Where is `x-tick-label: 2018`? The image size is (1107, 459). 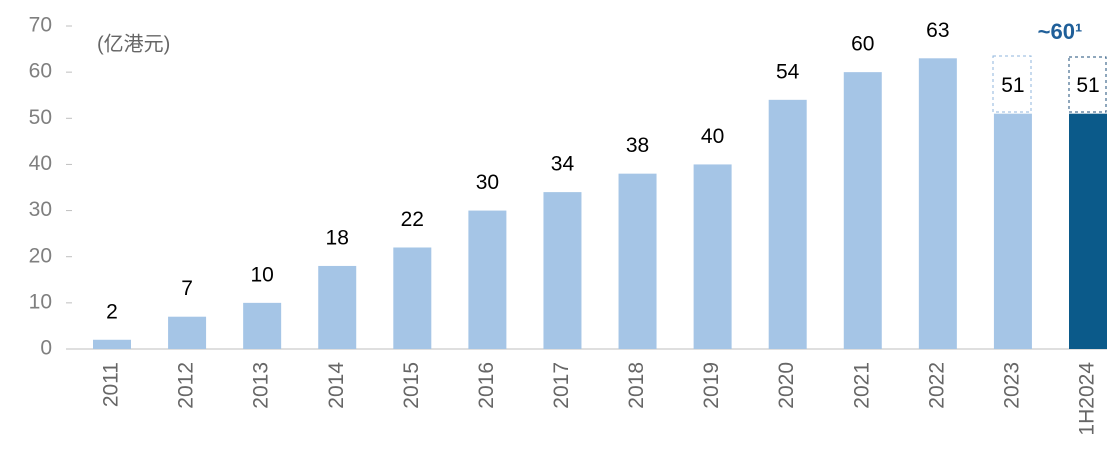 x-tick-label: 2018 is located at coordinates (636, 385).